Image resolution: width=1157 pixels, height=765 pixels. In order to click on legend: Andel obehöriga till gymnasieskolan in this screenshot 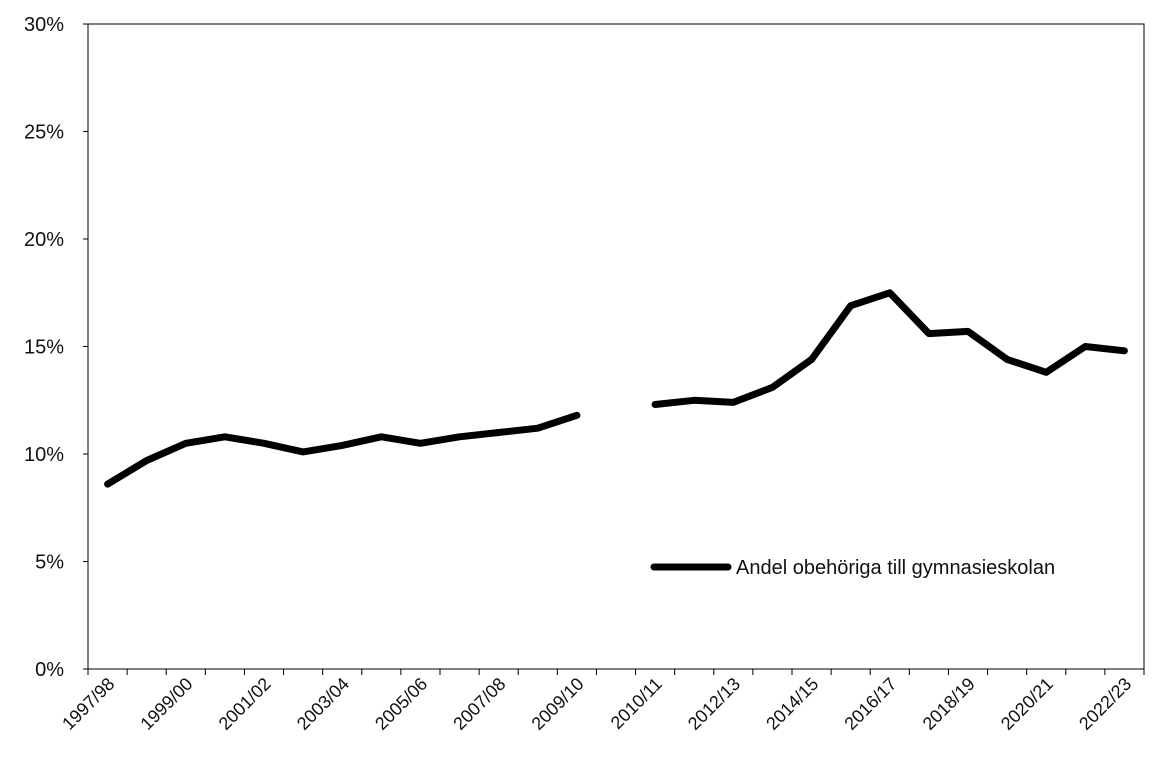, I will do `click(852, 568)`.